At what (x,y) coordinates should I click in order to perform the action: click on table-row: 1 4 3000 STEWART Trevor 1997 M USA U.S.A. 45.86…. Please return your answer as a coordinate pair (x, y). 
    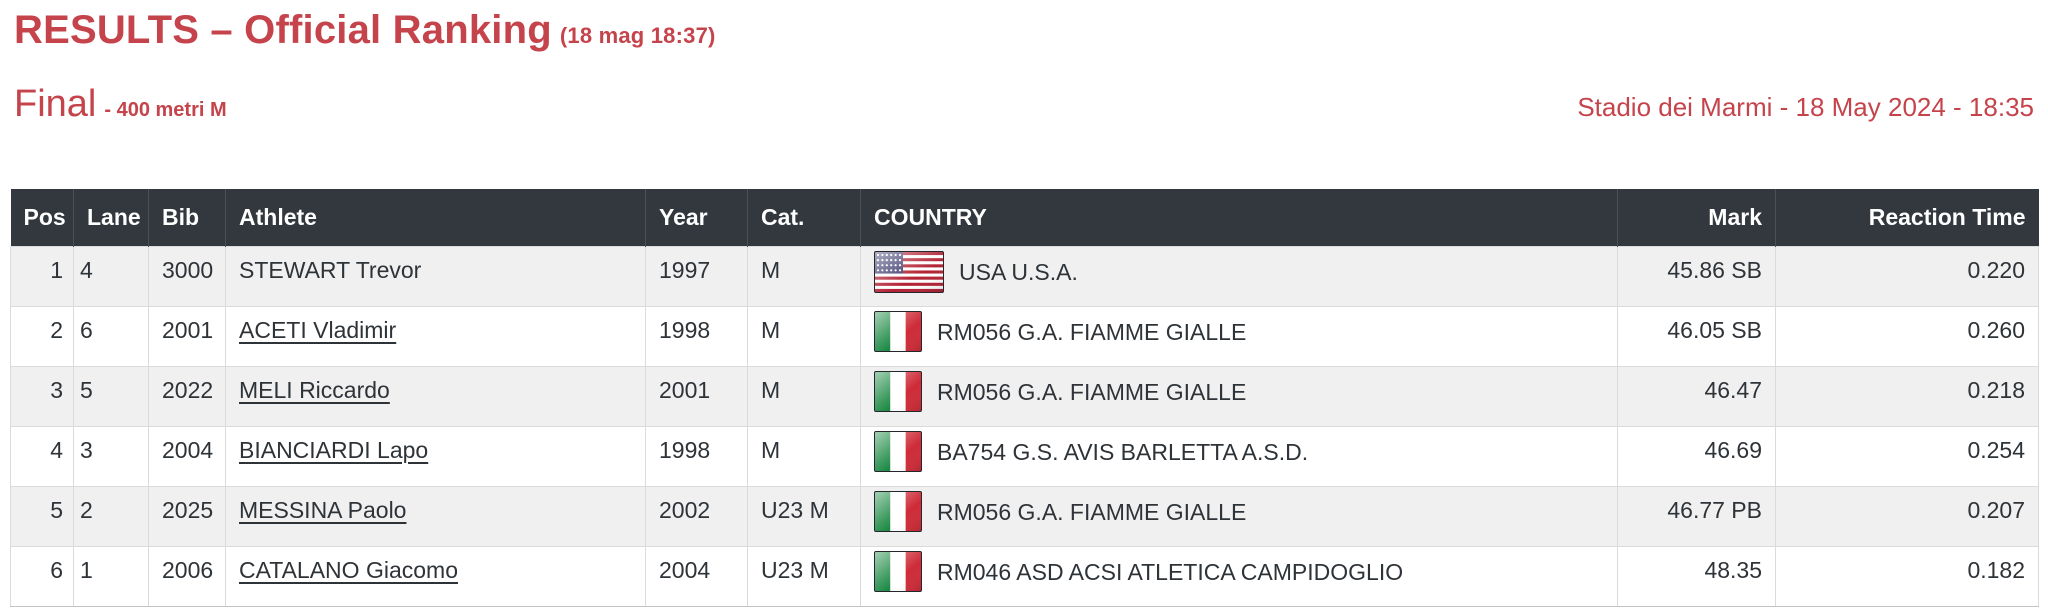
    Looking at the image, I should click on (1024, 276).